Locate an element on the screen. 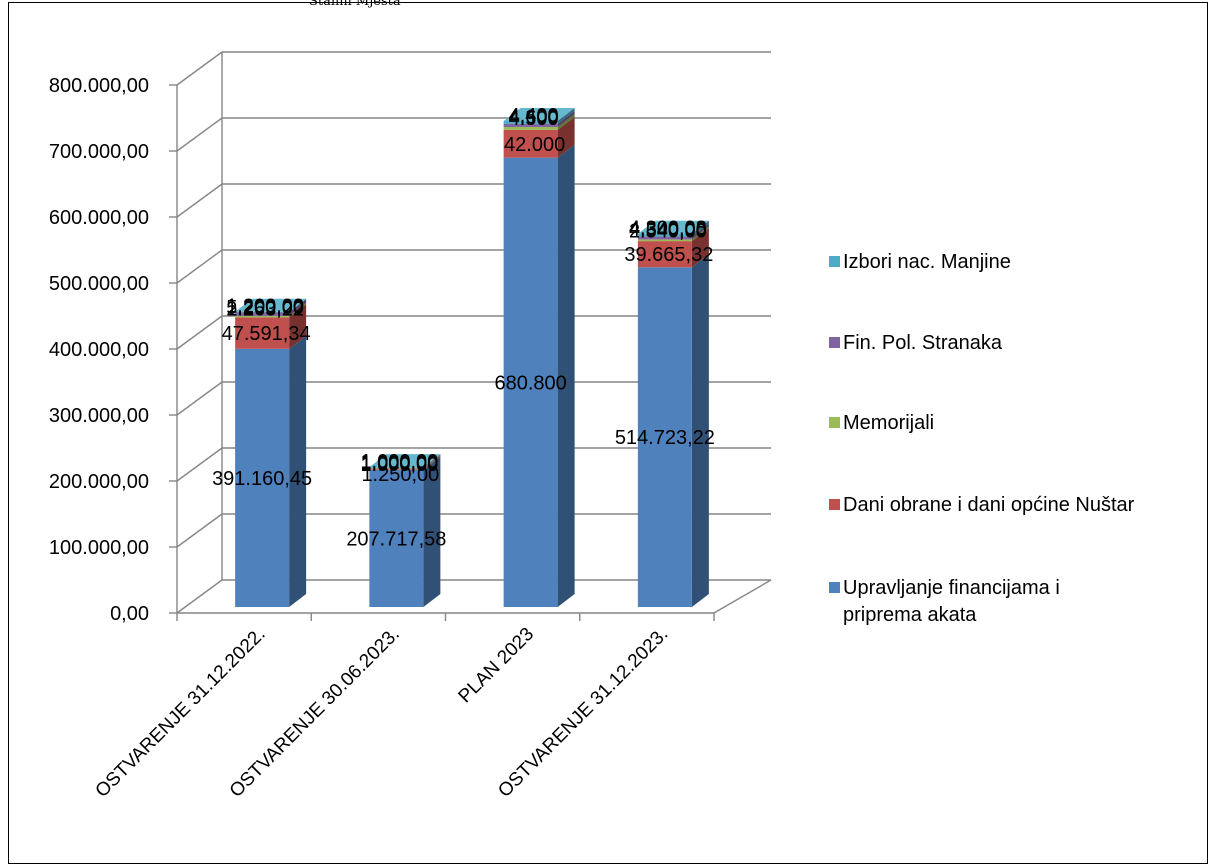  data-label: 2.540,00 is located at coordinates (668, 232).